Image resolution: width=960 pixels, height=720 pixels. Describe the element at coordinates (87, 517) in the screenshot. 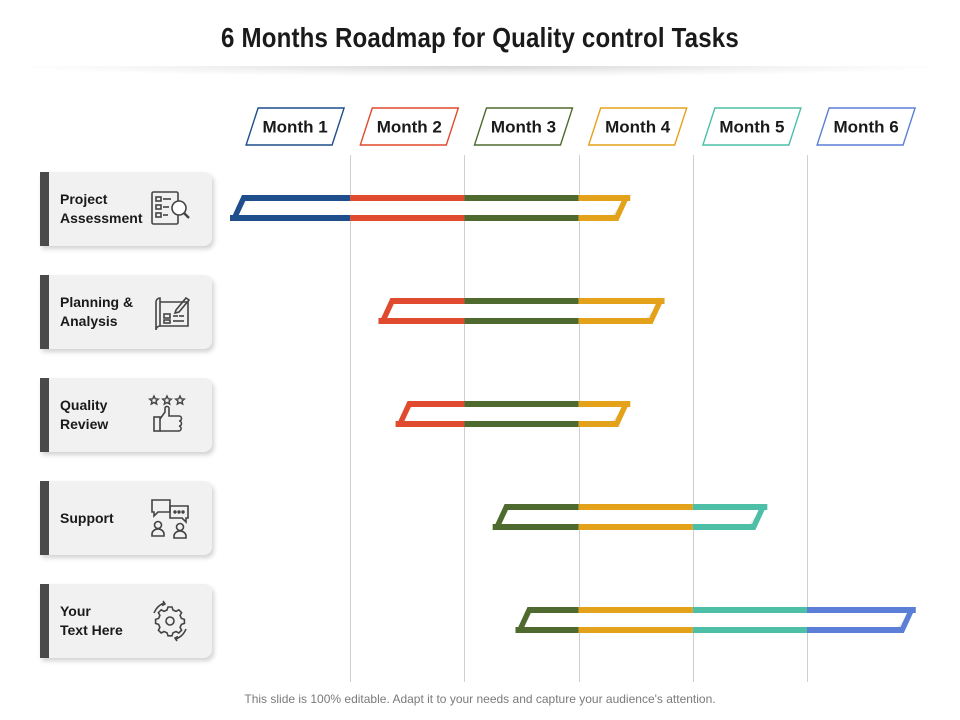

I see `task-label: Support` at that location.